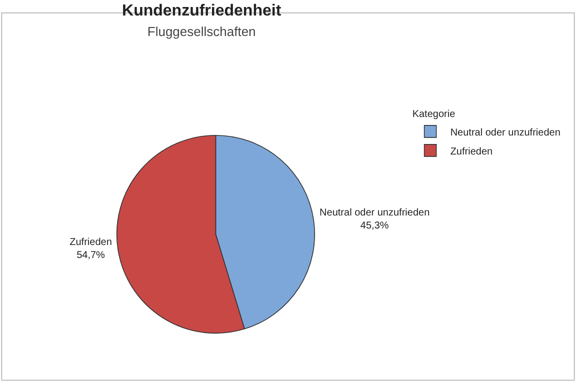 The image size is (576, 384). Describe the element at coordinates (375, 212) in the screenshot. I see `slice-label: Neutral oder unzufrieden` at that location.